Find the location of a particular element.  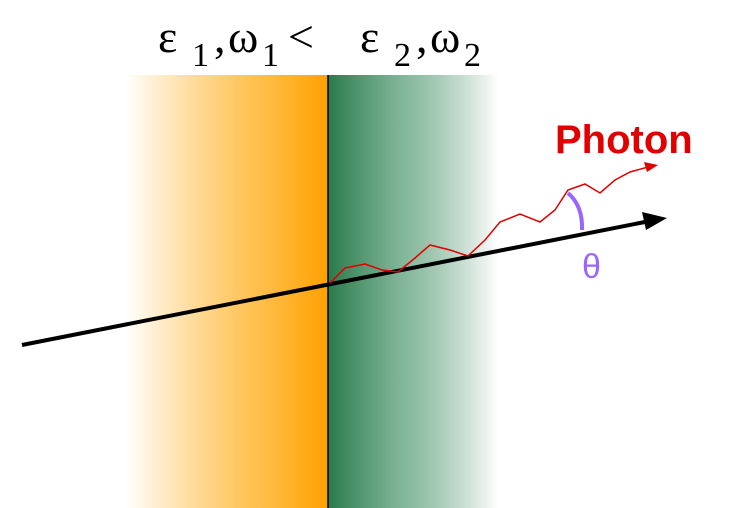

angle-label: θ is located at coordinates (591, 267).